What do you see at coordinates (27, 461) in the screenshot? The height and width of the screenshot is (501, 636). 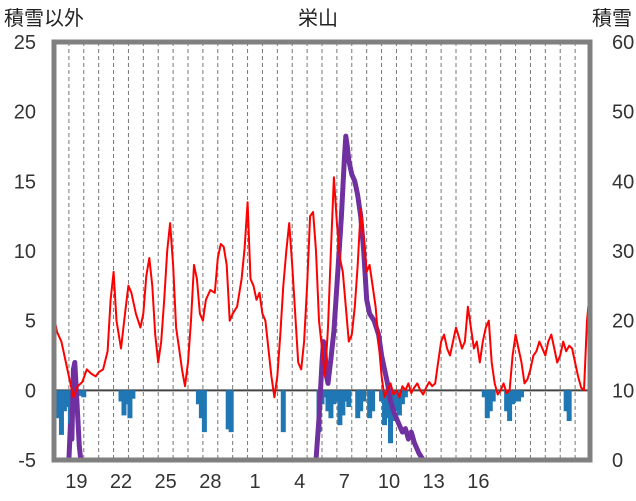 I see `left-y-tick-label: -5` at bounding box center [27, 461].